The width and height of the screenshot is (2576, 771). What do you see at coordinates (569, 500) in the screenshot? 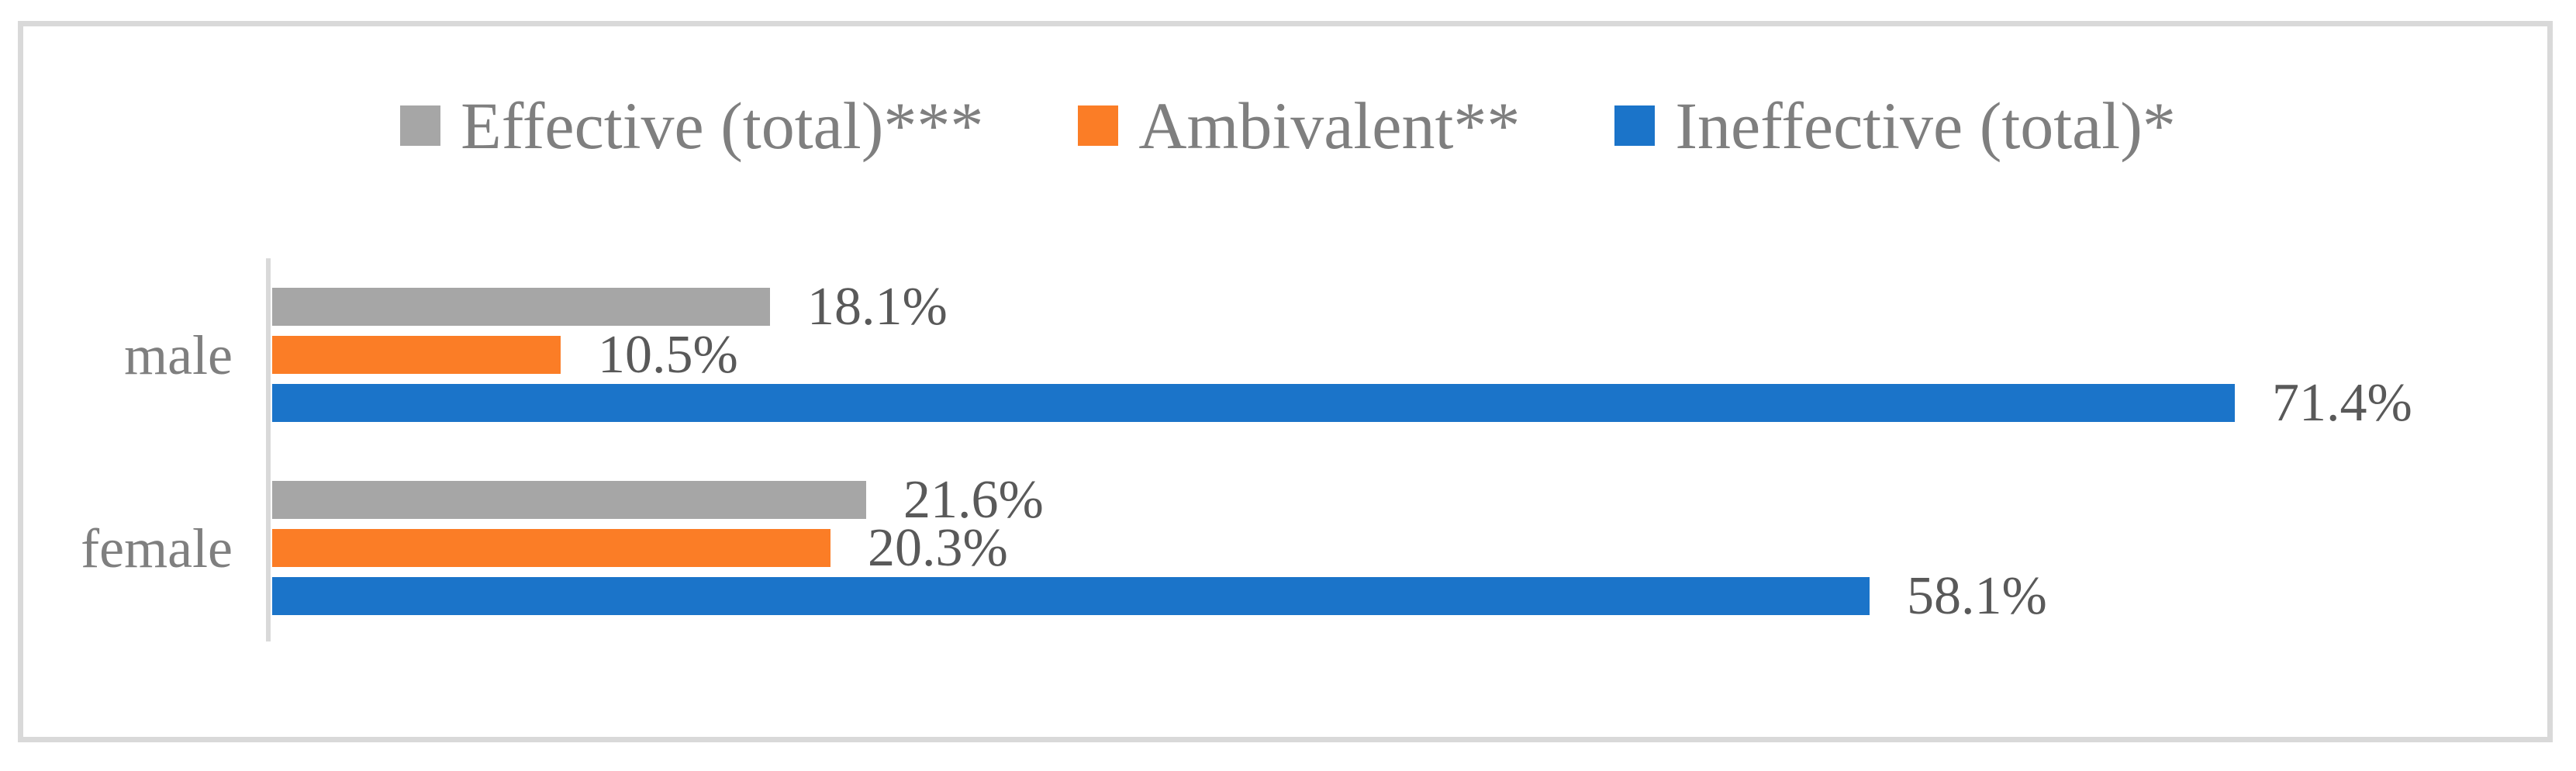
I see `bar-female-effective` at bounding box center [569, 500].